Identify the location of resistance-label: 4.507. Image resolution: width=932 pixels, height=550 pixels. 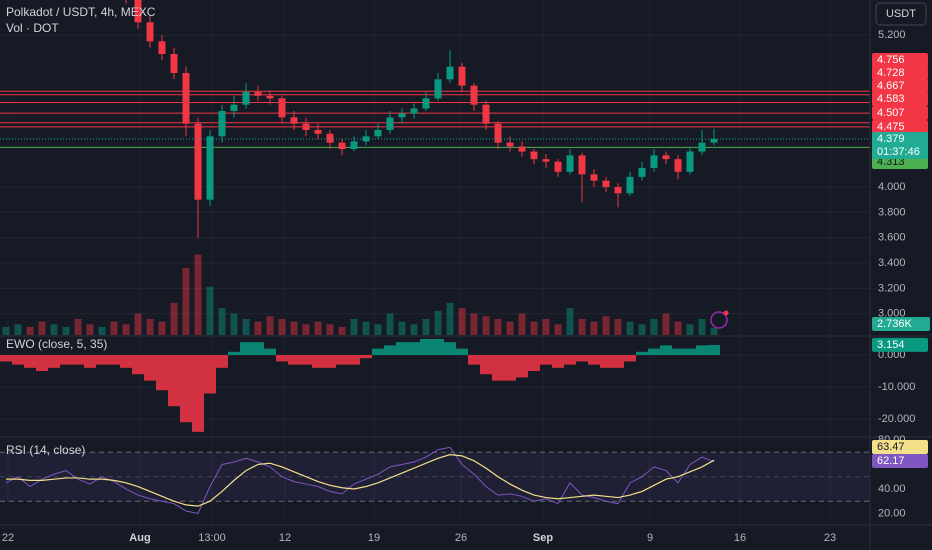
(891, 113).